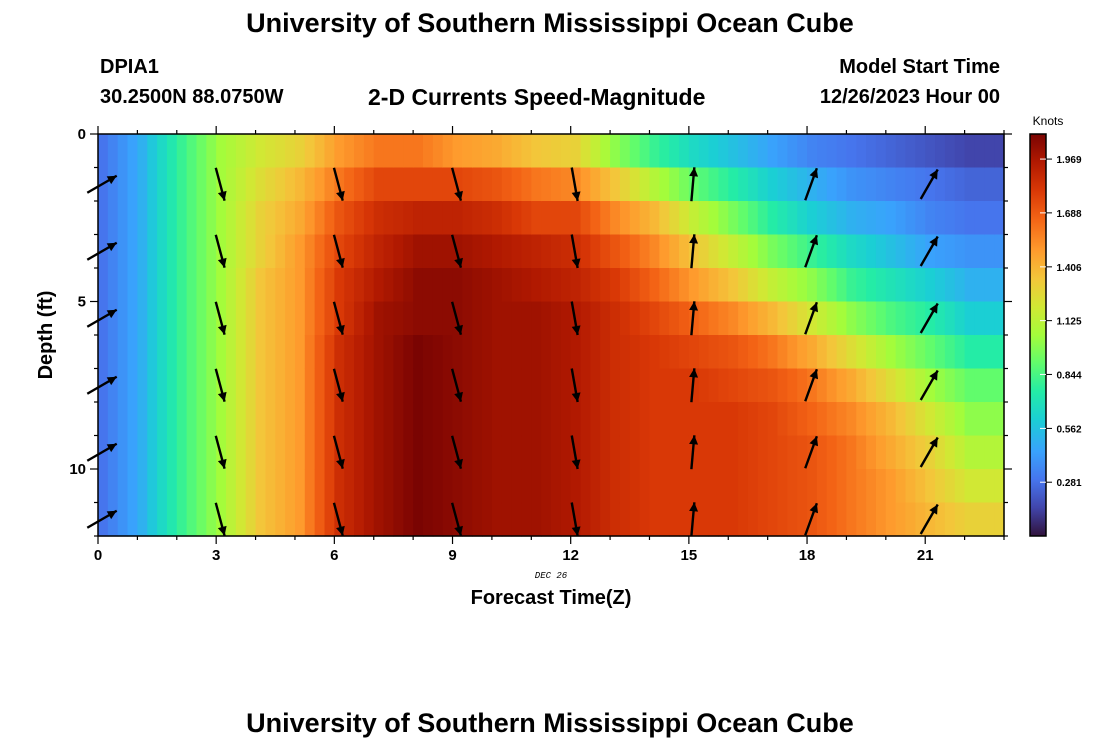 The width and height of the screenshot is (1100, 750). What do you see at coordinates (551, 598) in the screenshot?
I see `x-axis-label: Forecast Time(Z)` at bounding box center [551, 598].